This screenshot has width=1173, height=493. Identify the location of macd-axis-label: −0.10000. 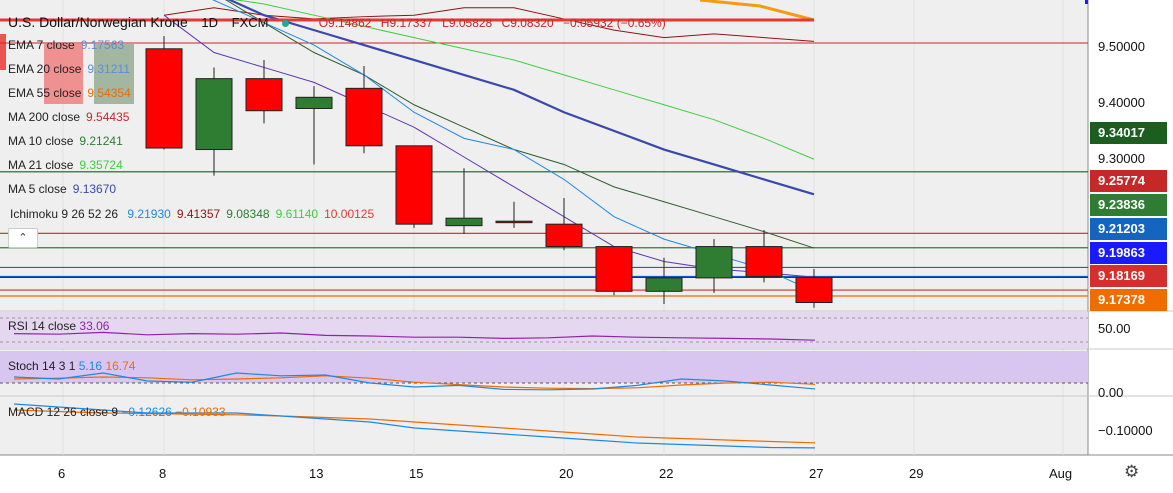
(1125, 430).